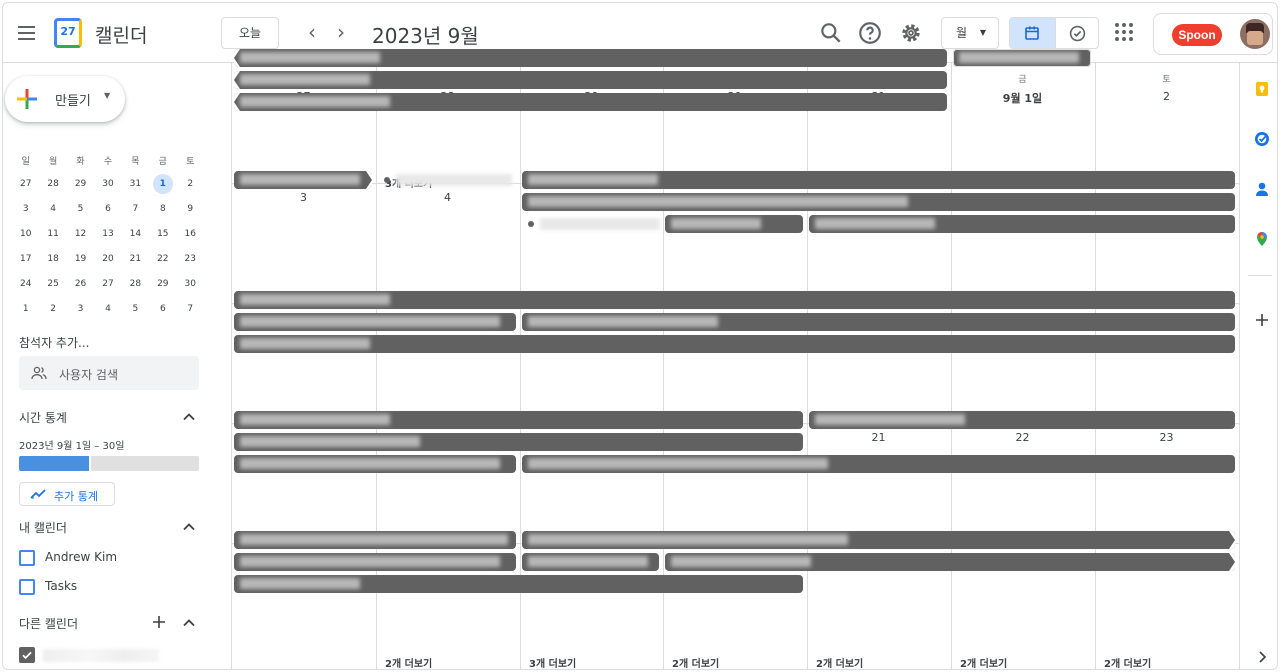 This screenshot has width=1280, height=672. What do you see at coordinates (52, 258) in the screenshot?
I see `mini-calendar-day: 18` at bounding box center [52, 258].